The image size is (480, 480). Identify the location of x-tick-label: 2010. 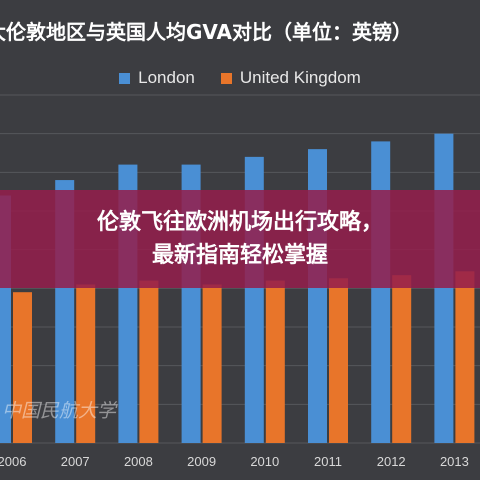
(264, 461).